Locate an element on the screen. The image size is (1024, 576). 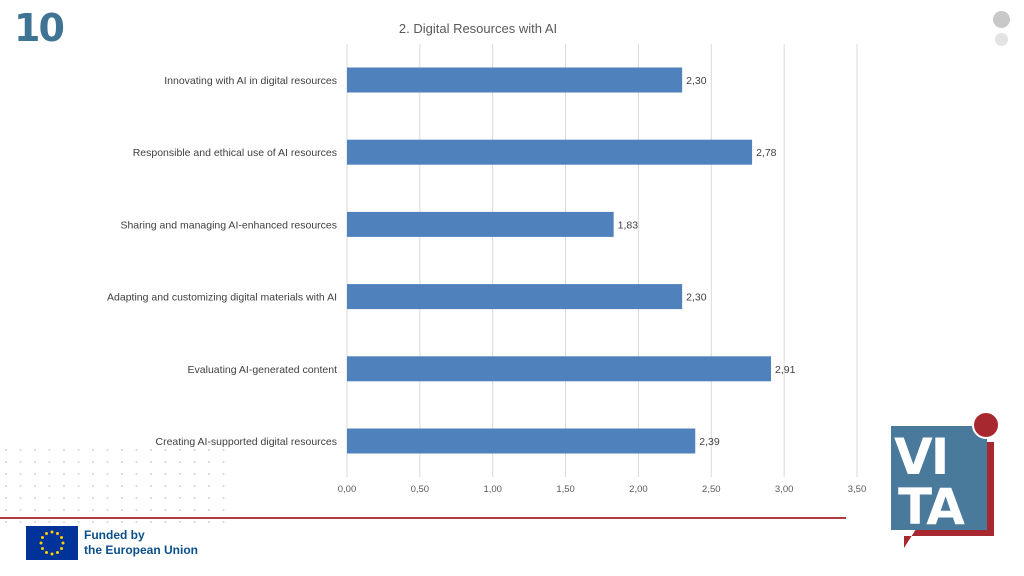
x-tick-label: 1,00 is located at coordinates (492, 489).